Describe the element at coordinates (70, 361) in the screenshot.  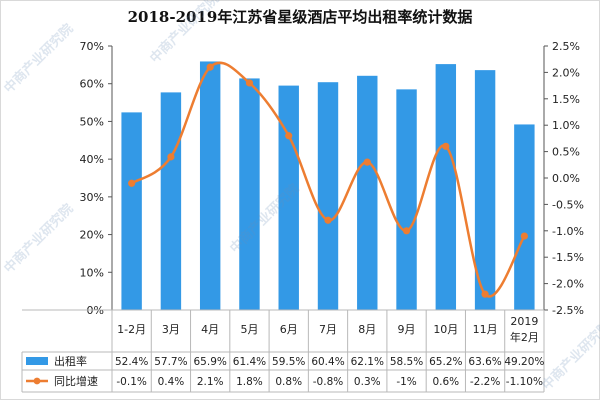
I see `legend-label: 出租率` at that location.